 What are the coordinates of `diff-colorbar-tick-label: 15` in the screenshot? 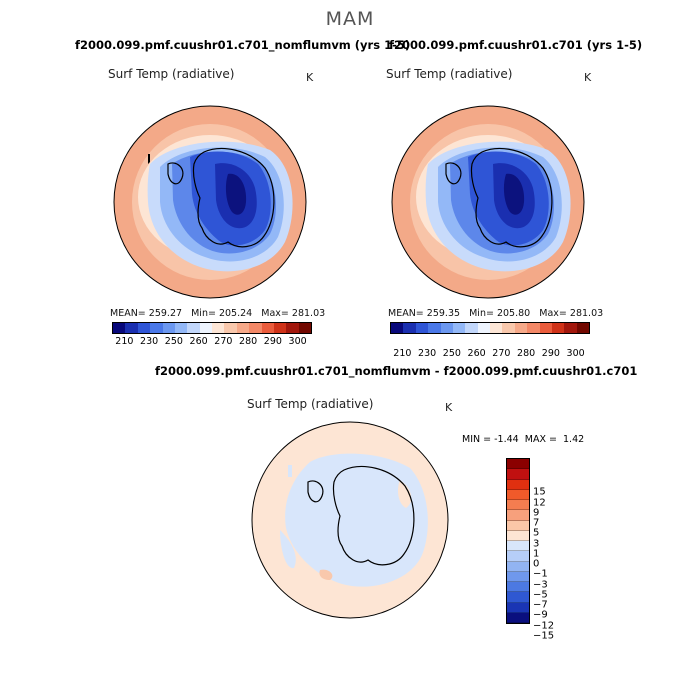 It's located at (539, 492).